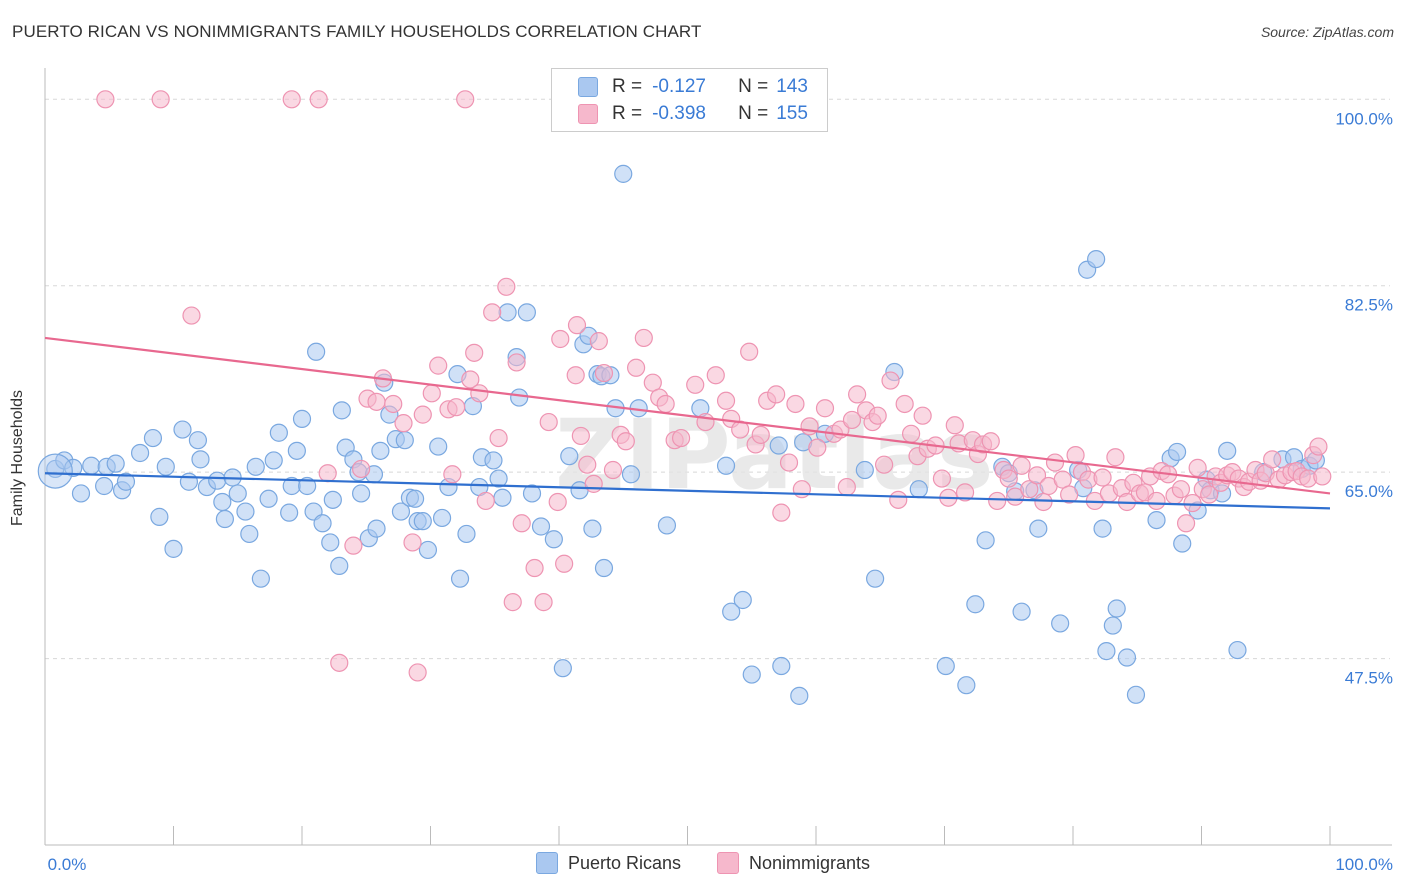 This screenshot has width=1406, height=892. I want to click on legend-item-nonimmigrants: Nonimmigrants, so click(793, 863).